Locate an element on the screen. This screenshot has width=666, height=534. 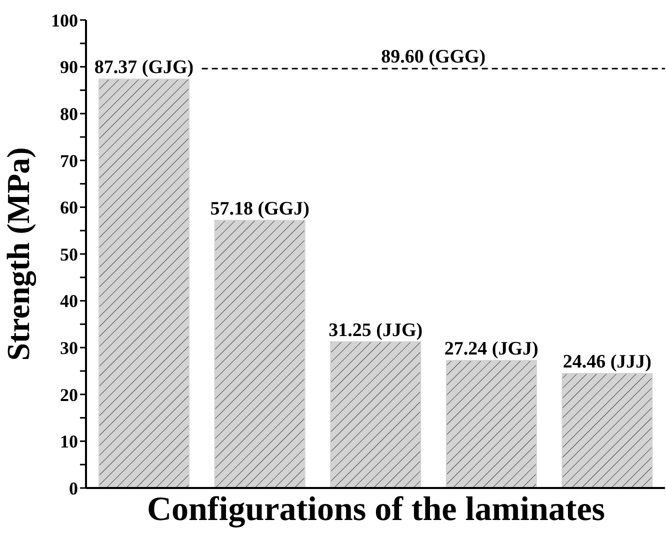
y-tick-label: 30 is located at coordinates (69, 348).